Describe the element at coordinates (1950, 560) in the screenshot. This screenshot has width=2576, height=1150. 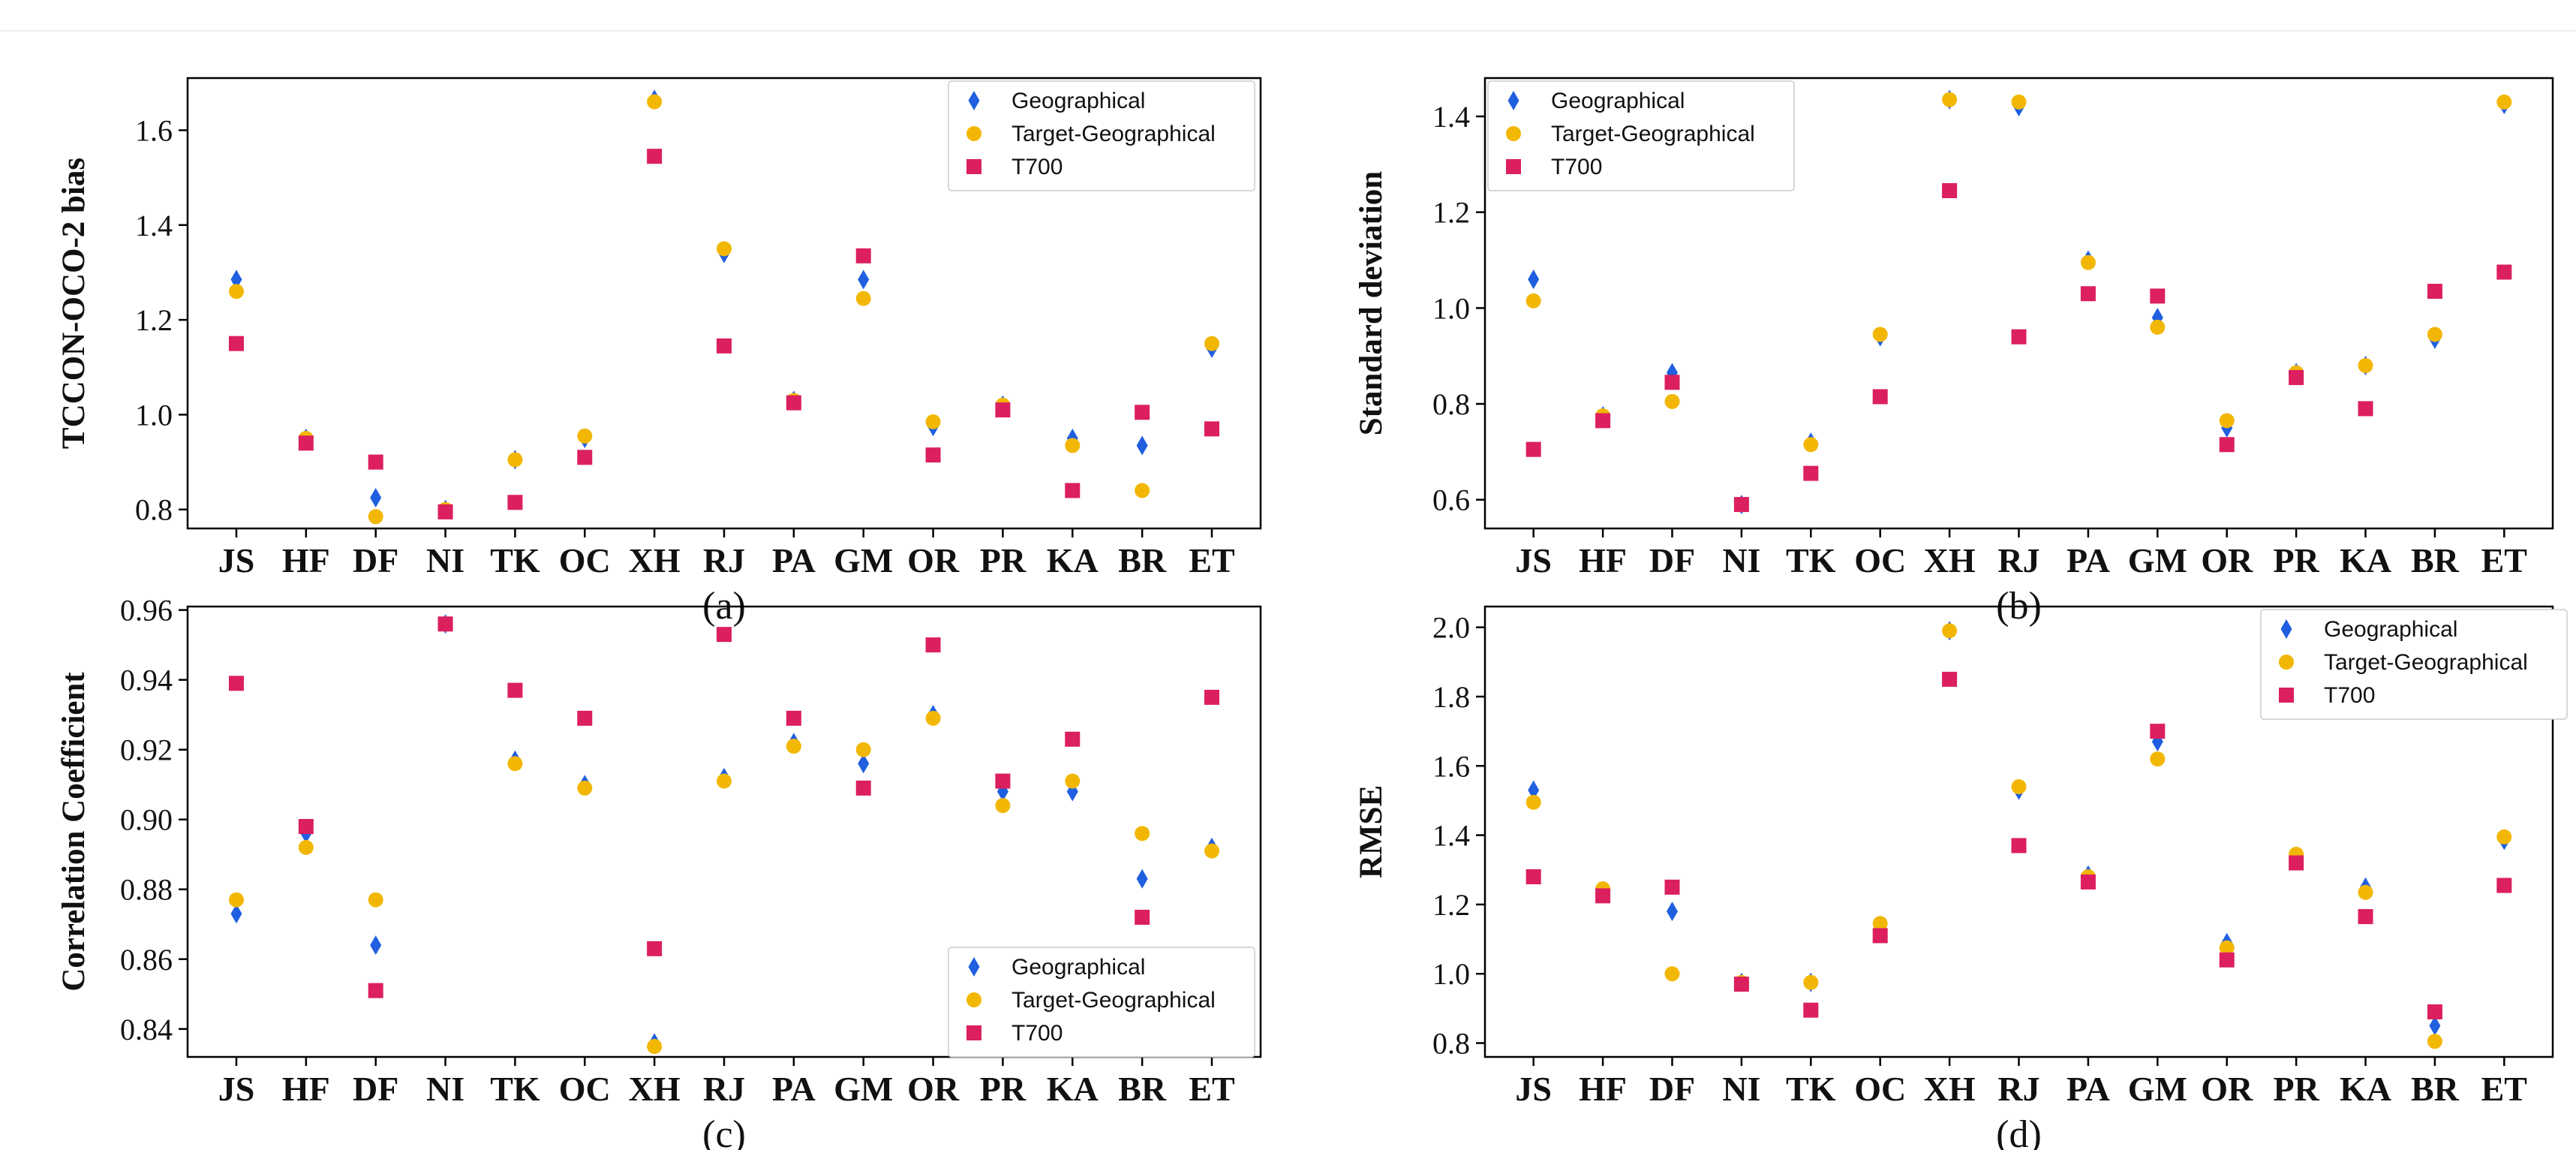
I see `x-tick-label: XH` at that location.